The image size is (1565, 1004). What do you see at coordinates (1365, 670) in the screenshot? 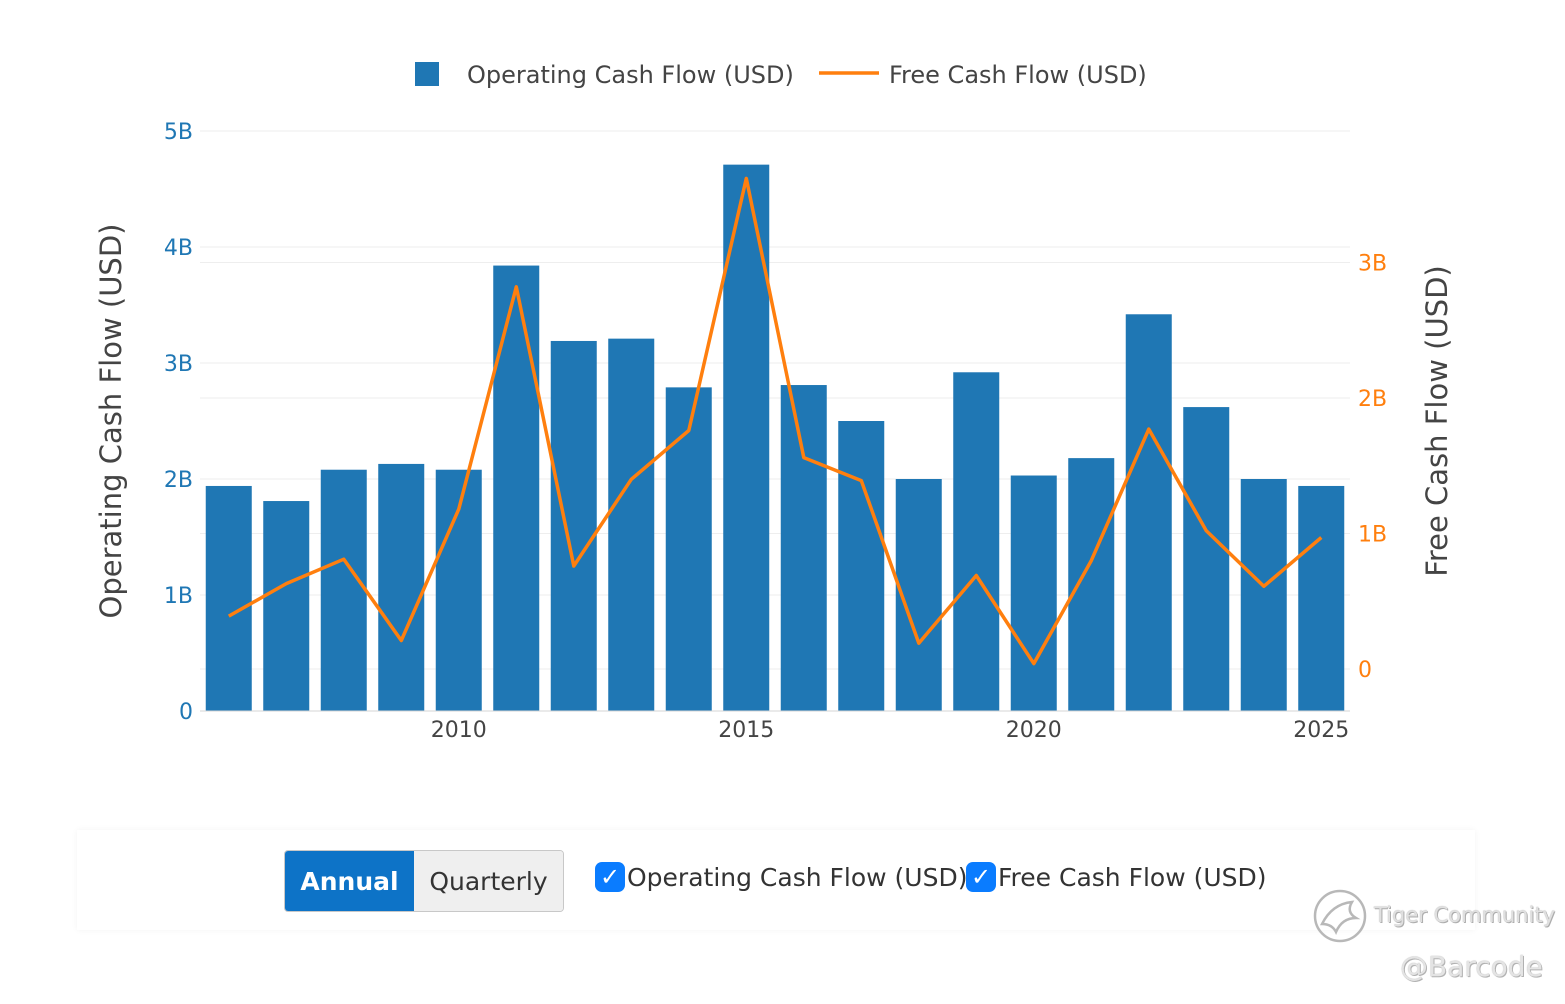
I see `y-right-tick-label: 0` at bounding box center [1365, 670].